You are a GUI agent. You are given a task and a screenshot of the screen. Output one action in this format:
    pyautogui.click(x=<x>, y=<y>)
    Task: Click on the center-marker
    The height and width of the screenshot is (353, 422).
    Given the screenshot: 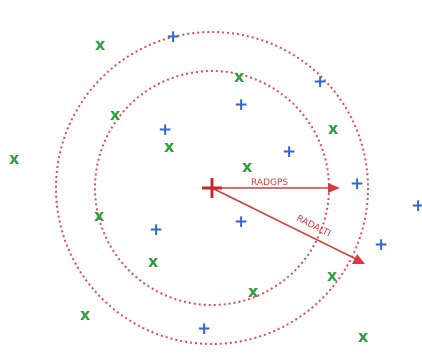 What is the action you would take?
    pyautogui.click(x=212, y=188)
    